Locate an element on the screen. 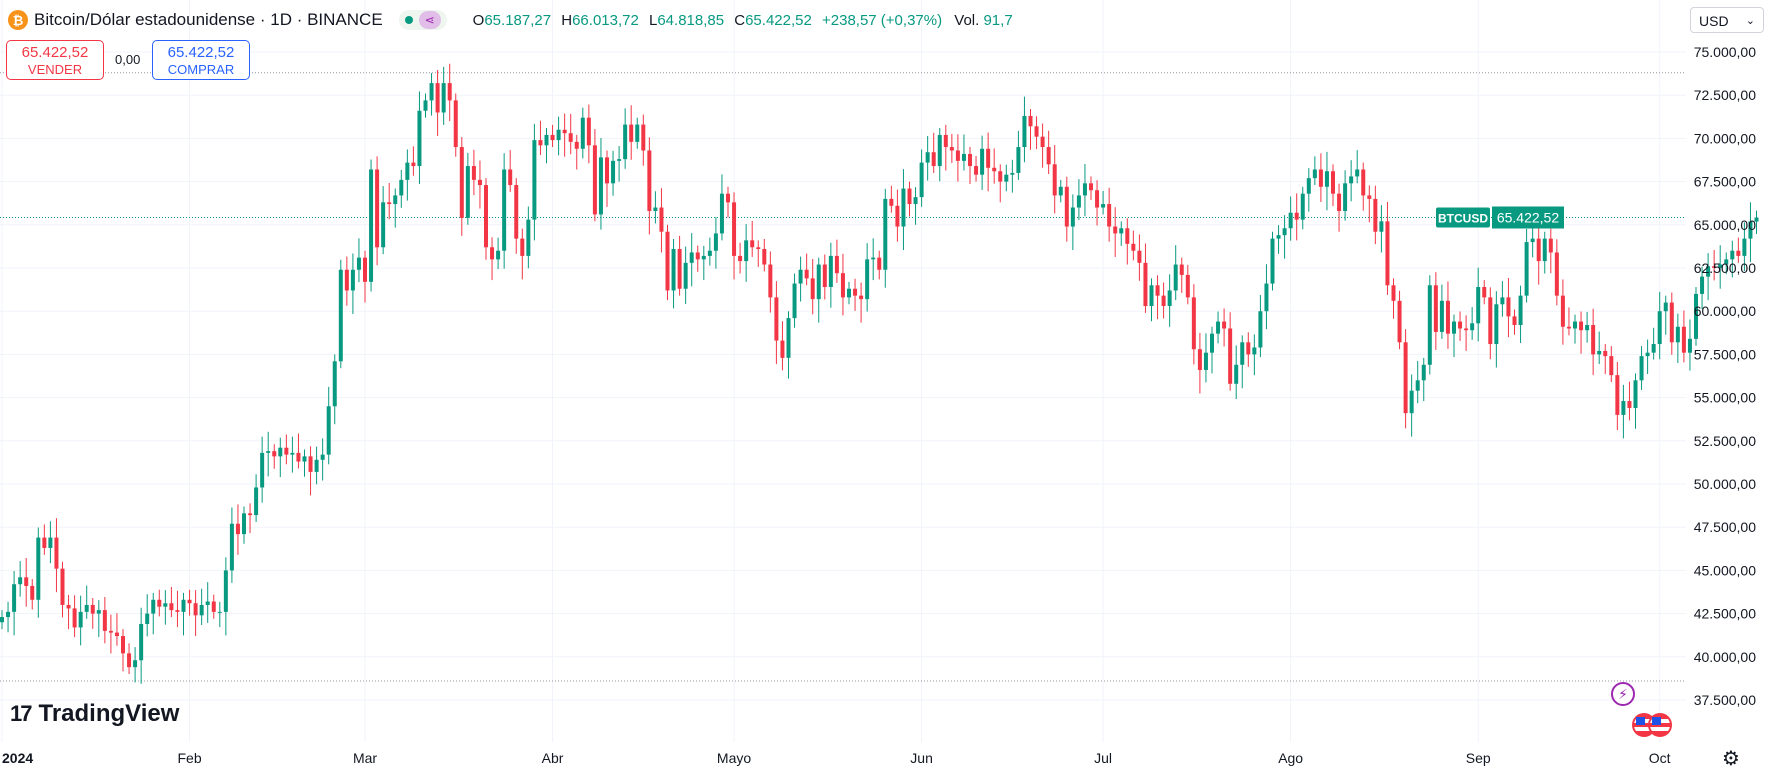 The image size is (1773, 772). lightning-icon: ⚡ is located at coordinates (1623, 694).